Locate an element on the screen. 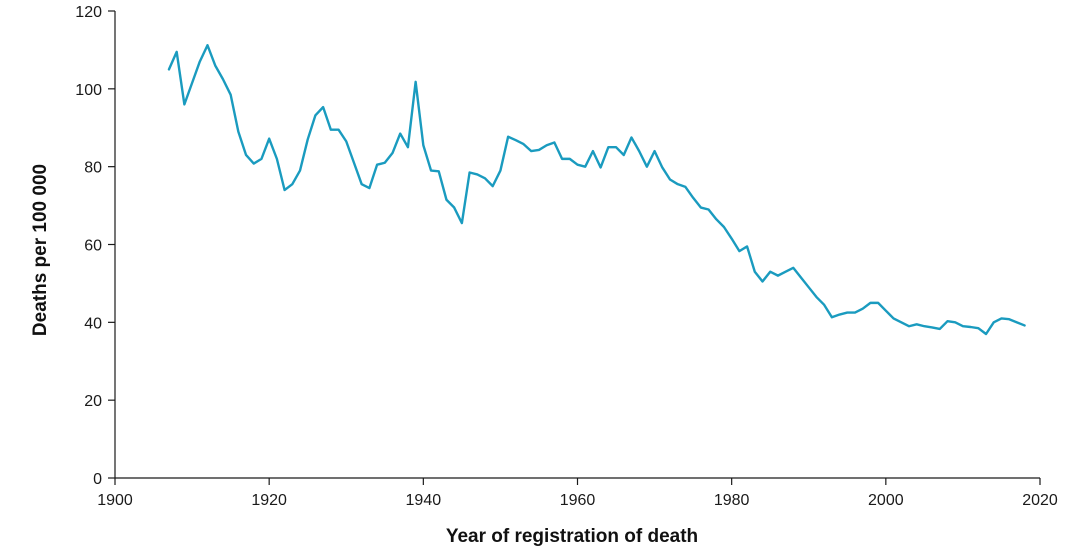 This screenshot has width=1074, height=554. y-tick-label: 100 is located at coordinates (88, 90).